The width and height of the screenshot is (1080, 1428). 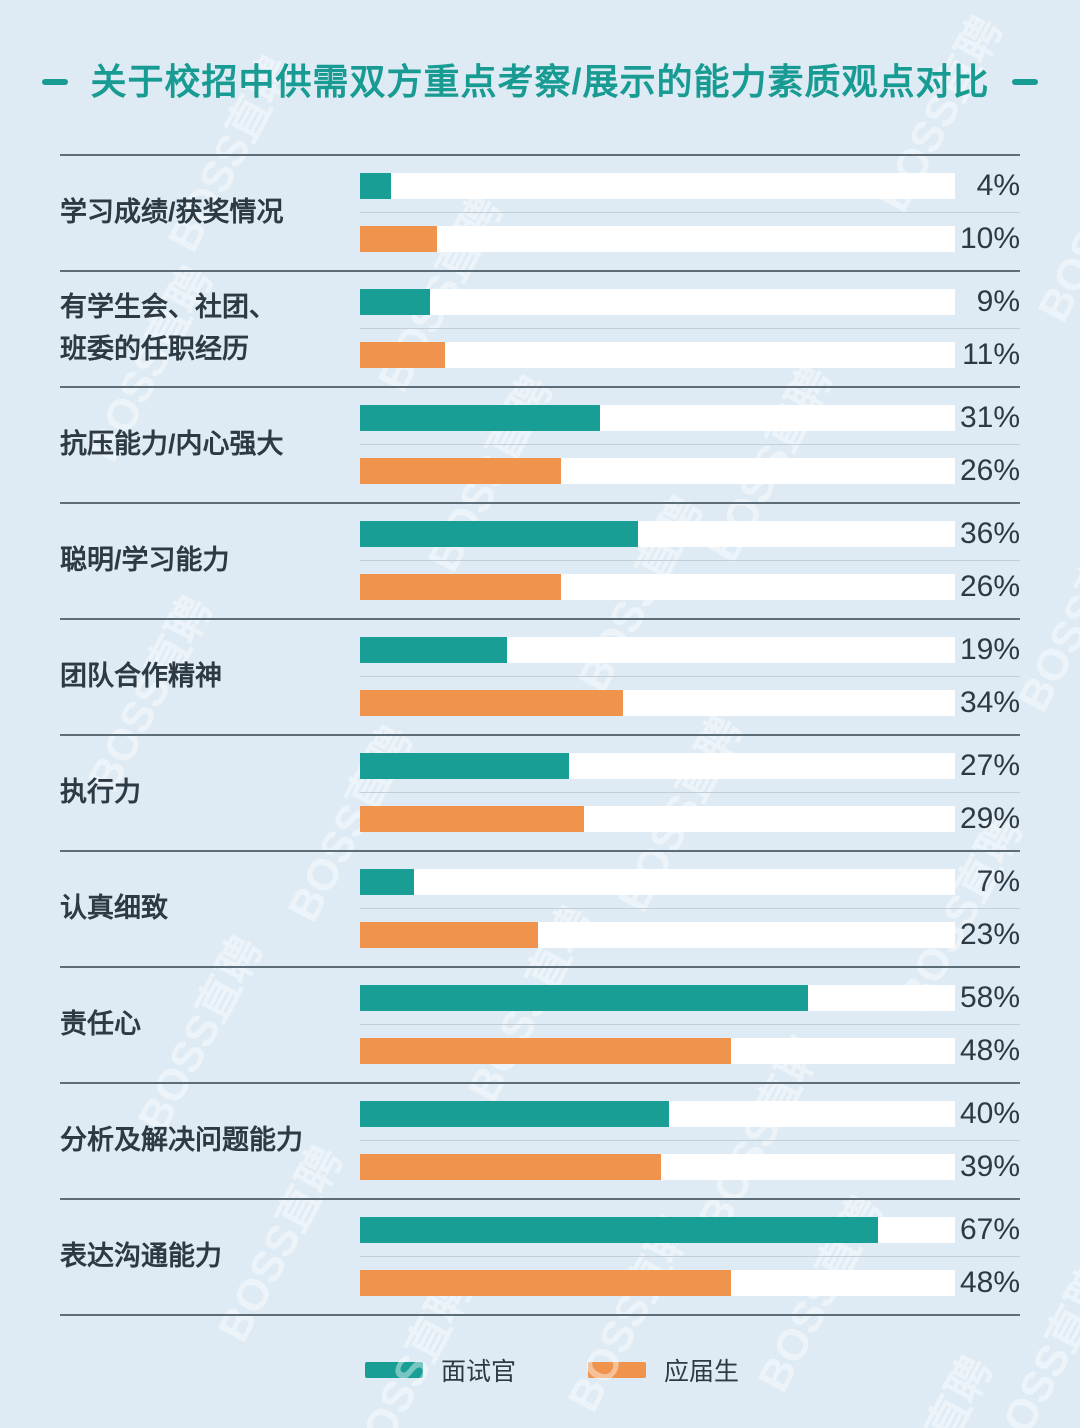 I want to click on value-label: 23%, so click(x=989, y=935).